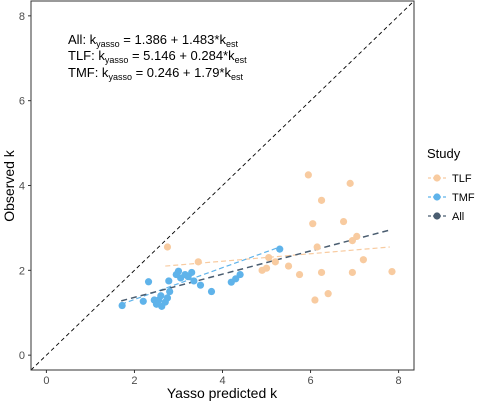 This screenshot has width=480, height=403. What do you see at coordinates (458, 217) in the screenshot?
I see `legend-label-all: All` at bounding box center [458, 217].